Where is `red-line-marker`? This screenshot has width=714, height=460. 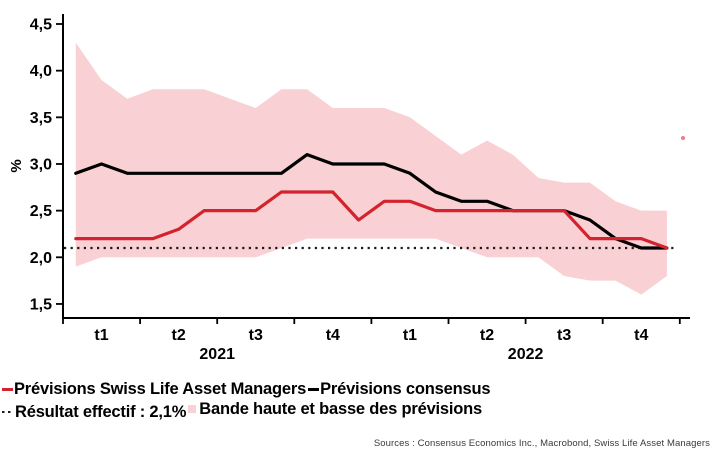 red-line-marker is located at coordinates (7, 389).